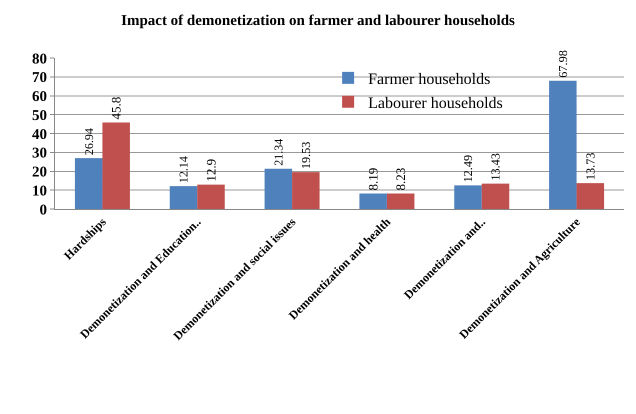  Describe the element at coordinates (278, 152) in the screenshot. I see `data-label: 21.34` at that location.